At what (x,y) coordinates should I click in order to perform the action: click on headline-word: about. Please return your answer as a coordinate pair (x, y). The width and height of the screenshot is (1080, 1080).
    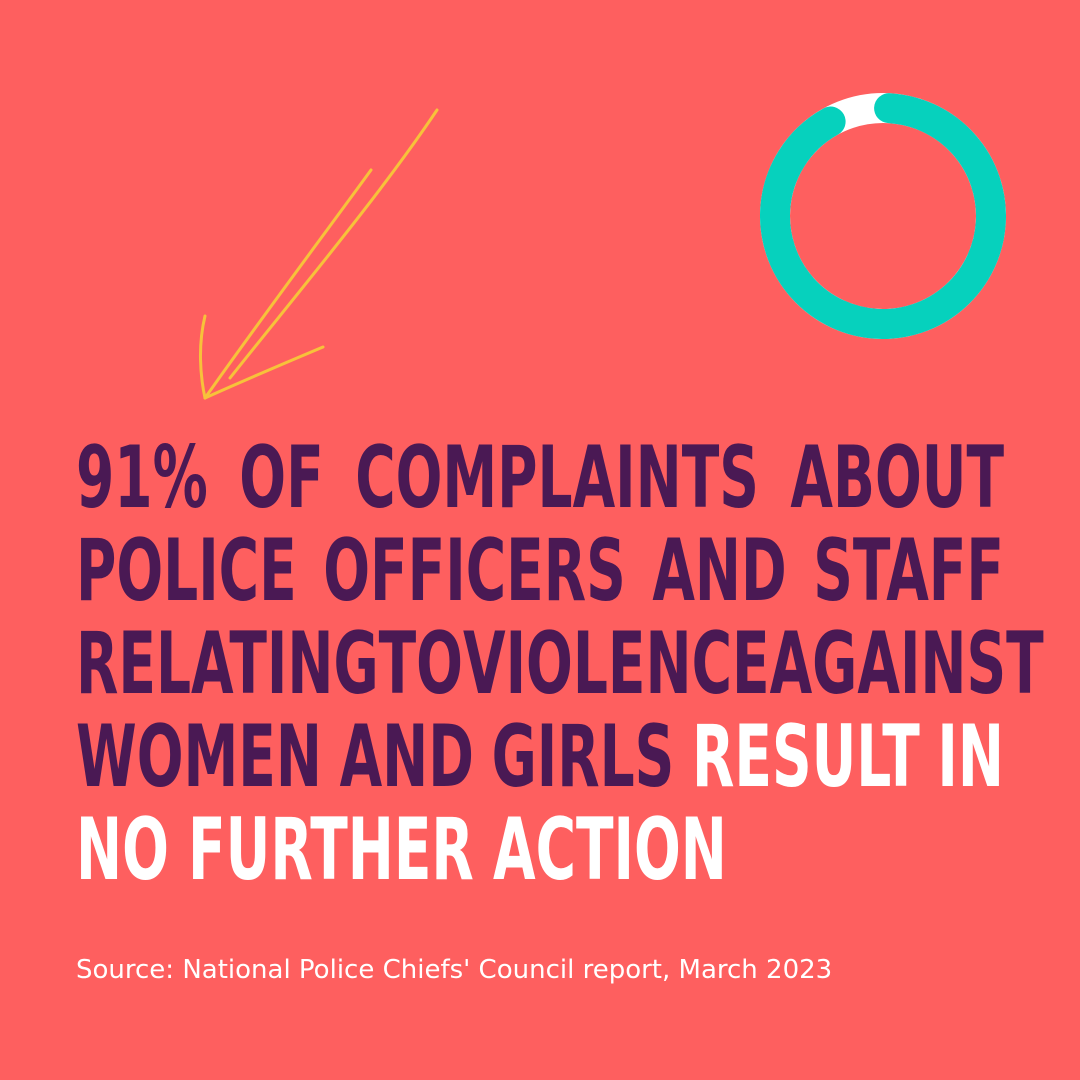
    Looking at the image, I should click on (897, 478).